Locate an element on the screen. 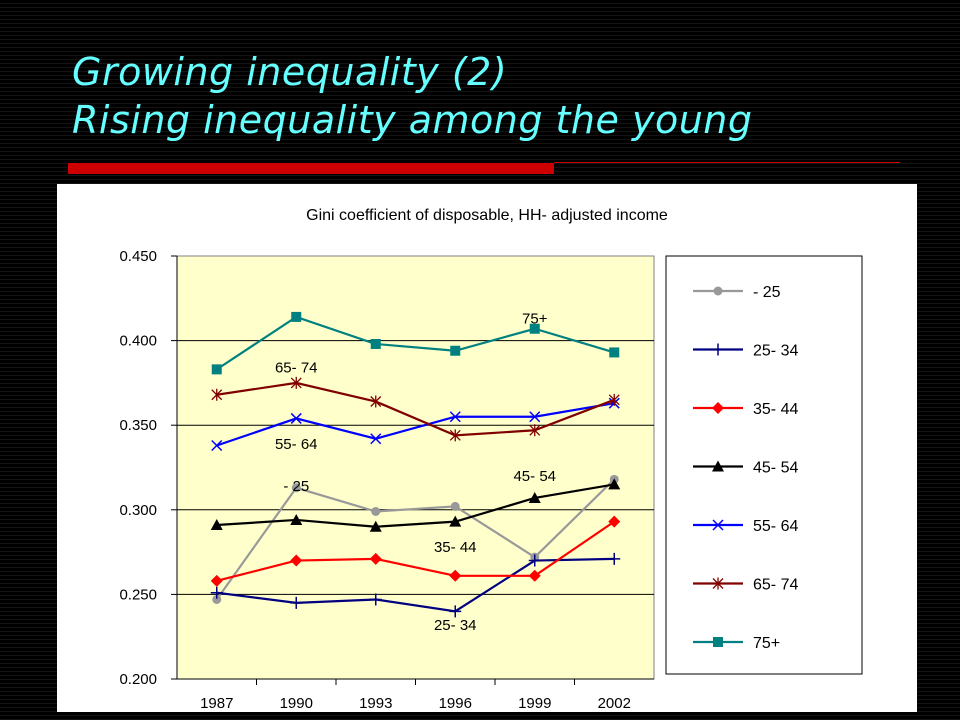 Image resolution: width=960 pixels, height=720 pixels. legend-entry: 55- 64 is located at coordinates (745, 526).